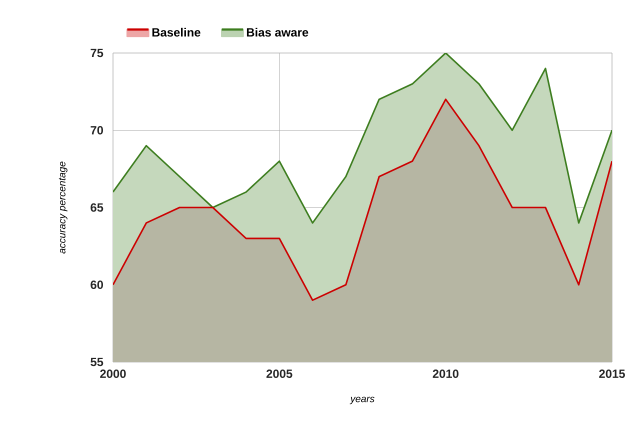 The image size is (635, 436). Describe the element at coordinates (362, 400) in the screenshot. I see `x-axis-title: years` at that location.